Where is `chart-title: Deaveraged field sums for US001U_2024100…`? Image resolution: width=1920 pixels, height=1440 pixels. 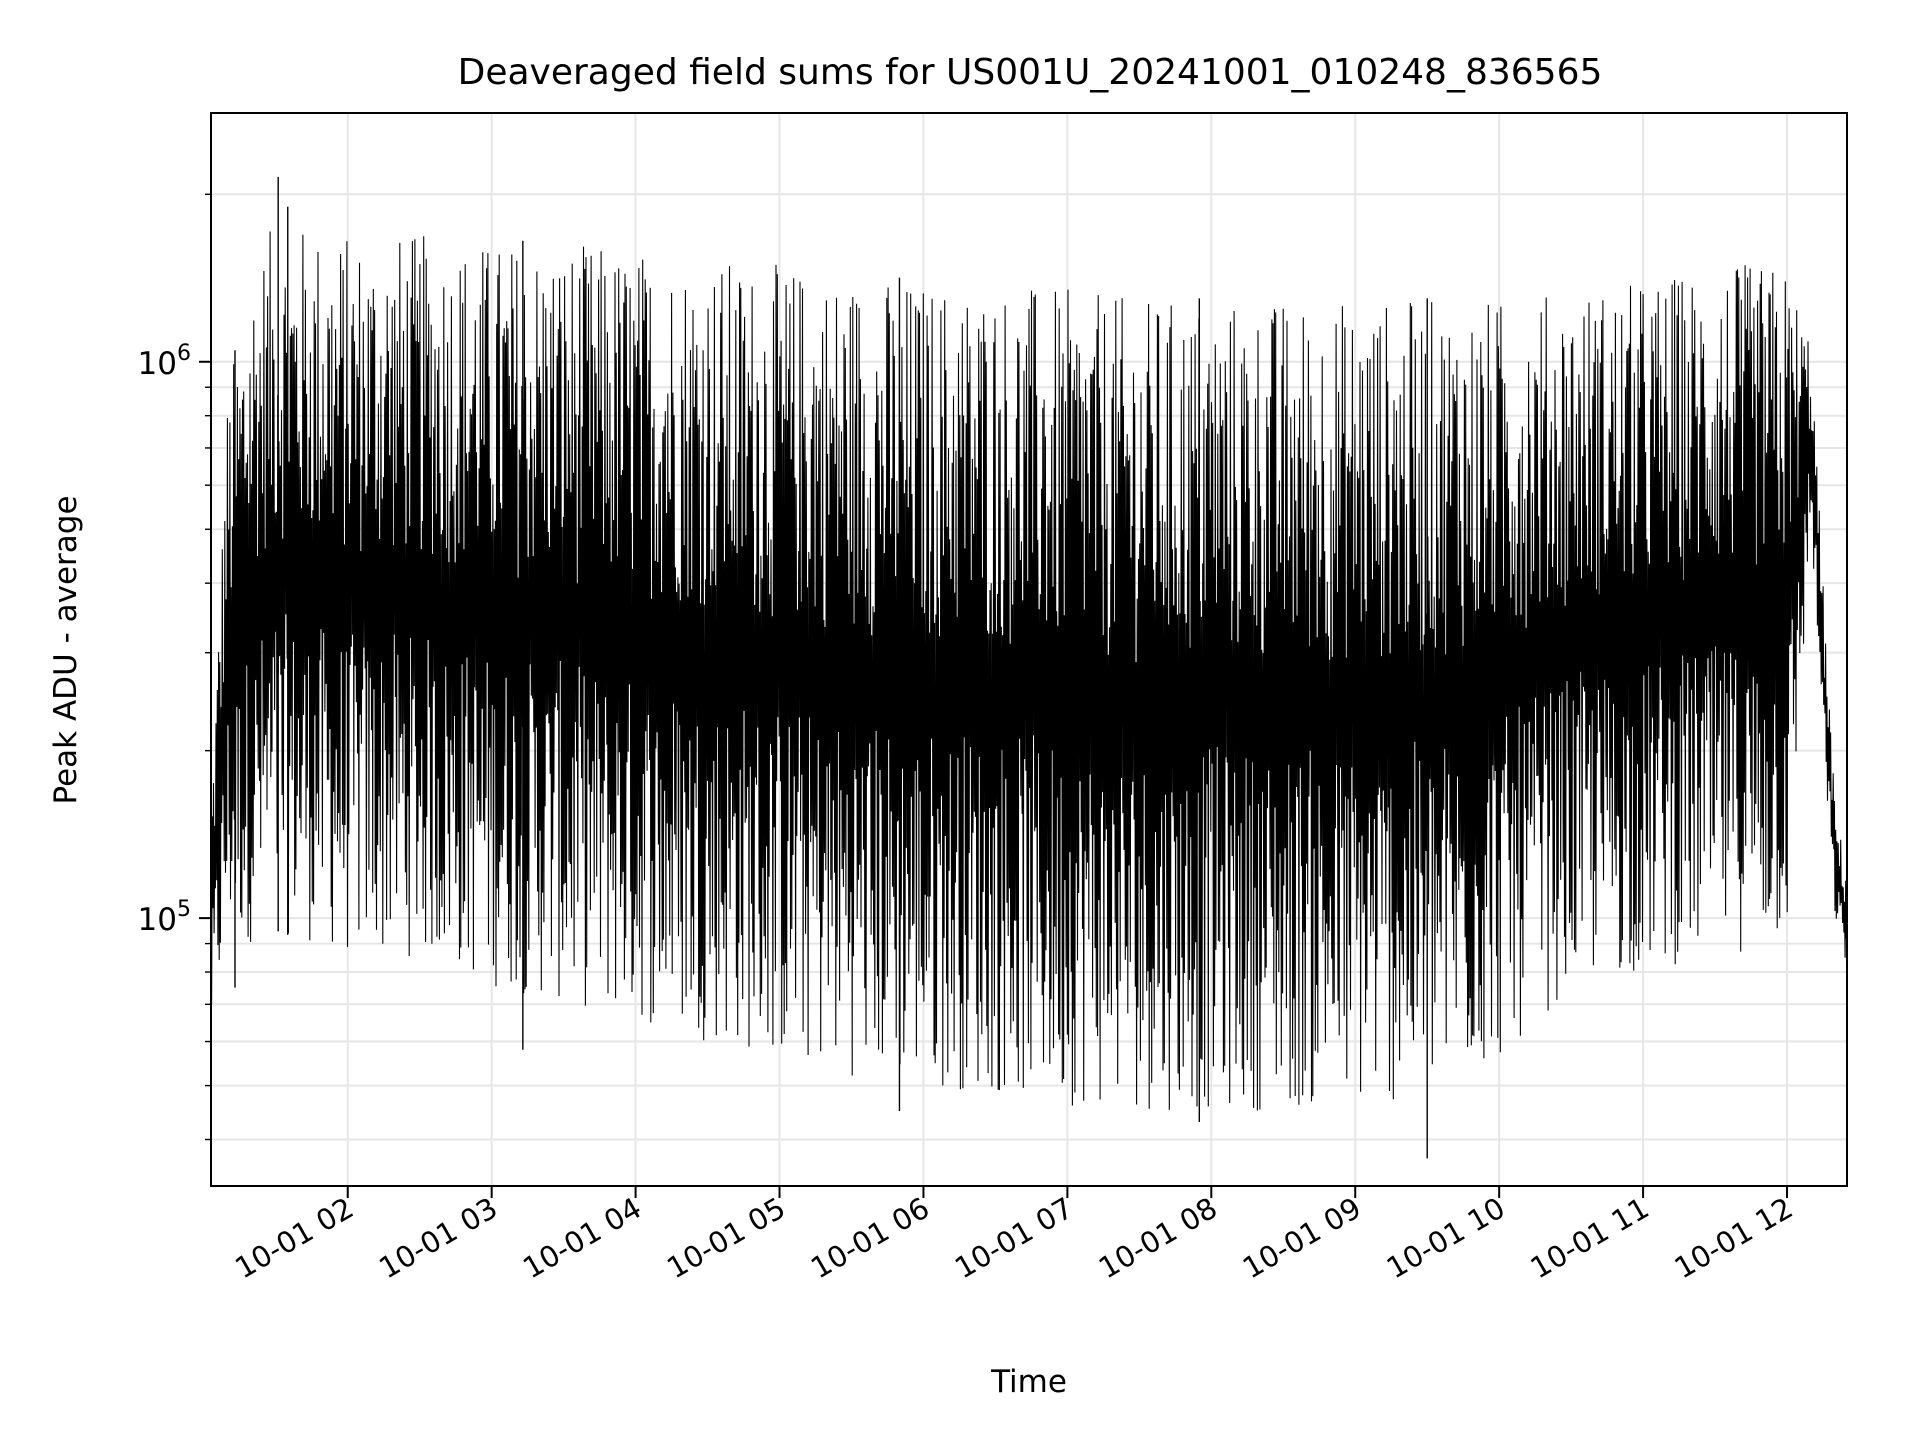 chart-title: Deaveraged field sums for US001U_2024100… is located at coordinates (1030, 72).